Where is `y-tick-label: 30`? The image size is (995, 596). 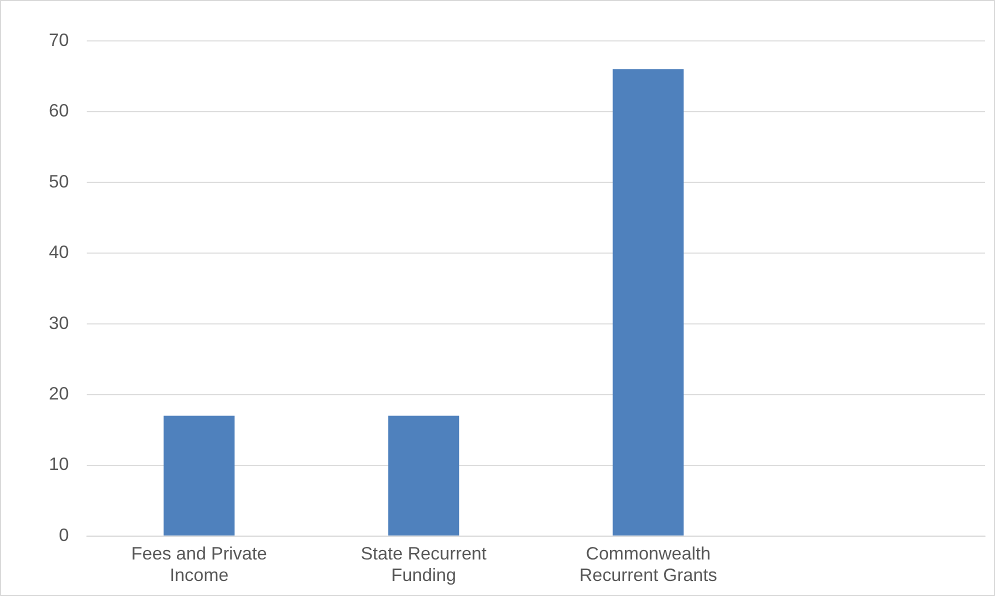
y-tick-label: 30 is located at coordinates (58, 322).